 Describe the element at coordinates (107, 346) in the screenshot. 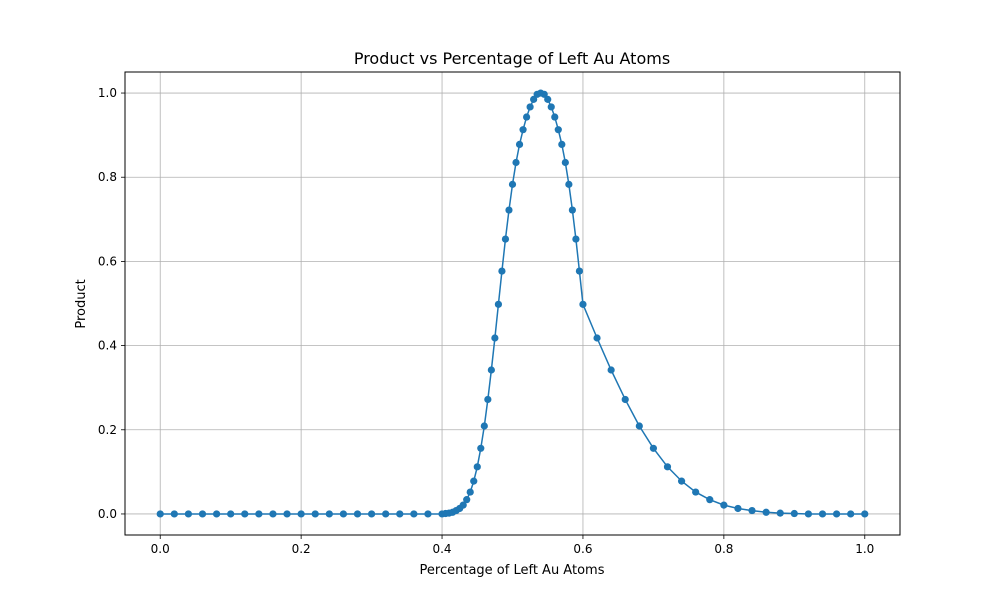

I see `y-tick-label: 0.4` at that location.